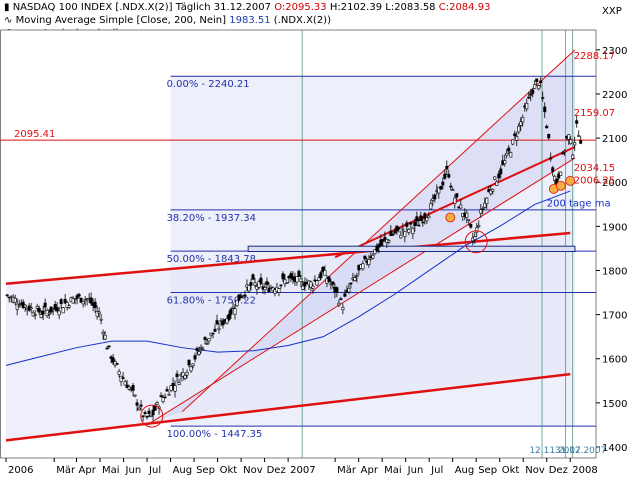 This screenshot has height=480, width=640. I want to click on line-icon: ∿, so click(8, 20).